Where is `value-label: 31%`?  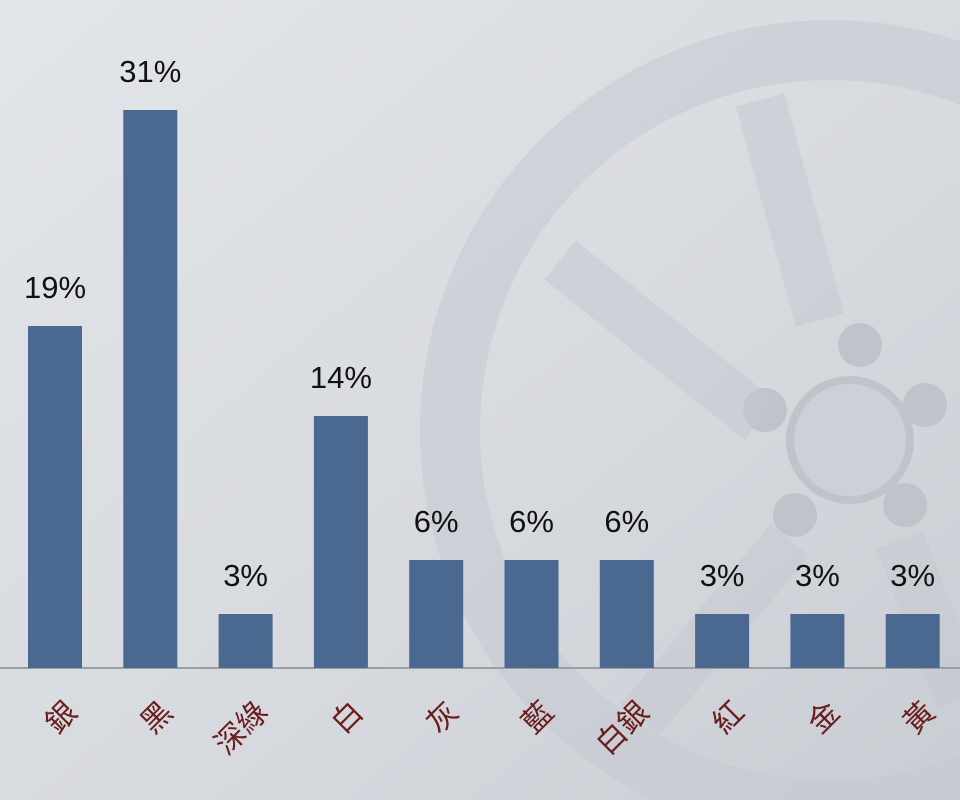 value-label: 31% is located at coordinates (150, 71).